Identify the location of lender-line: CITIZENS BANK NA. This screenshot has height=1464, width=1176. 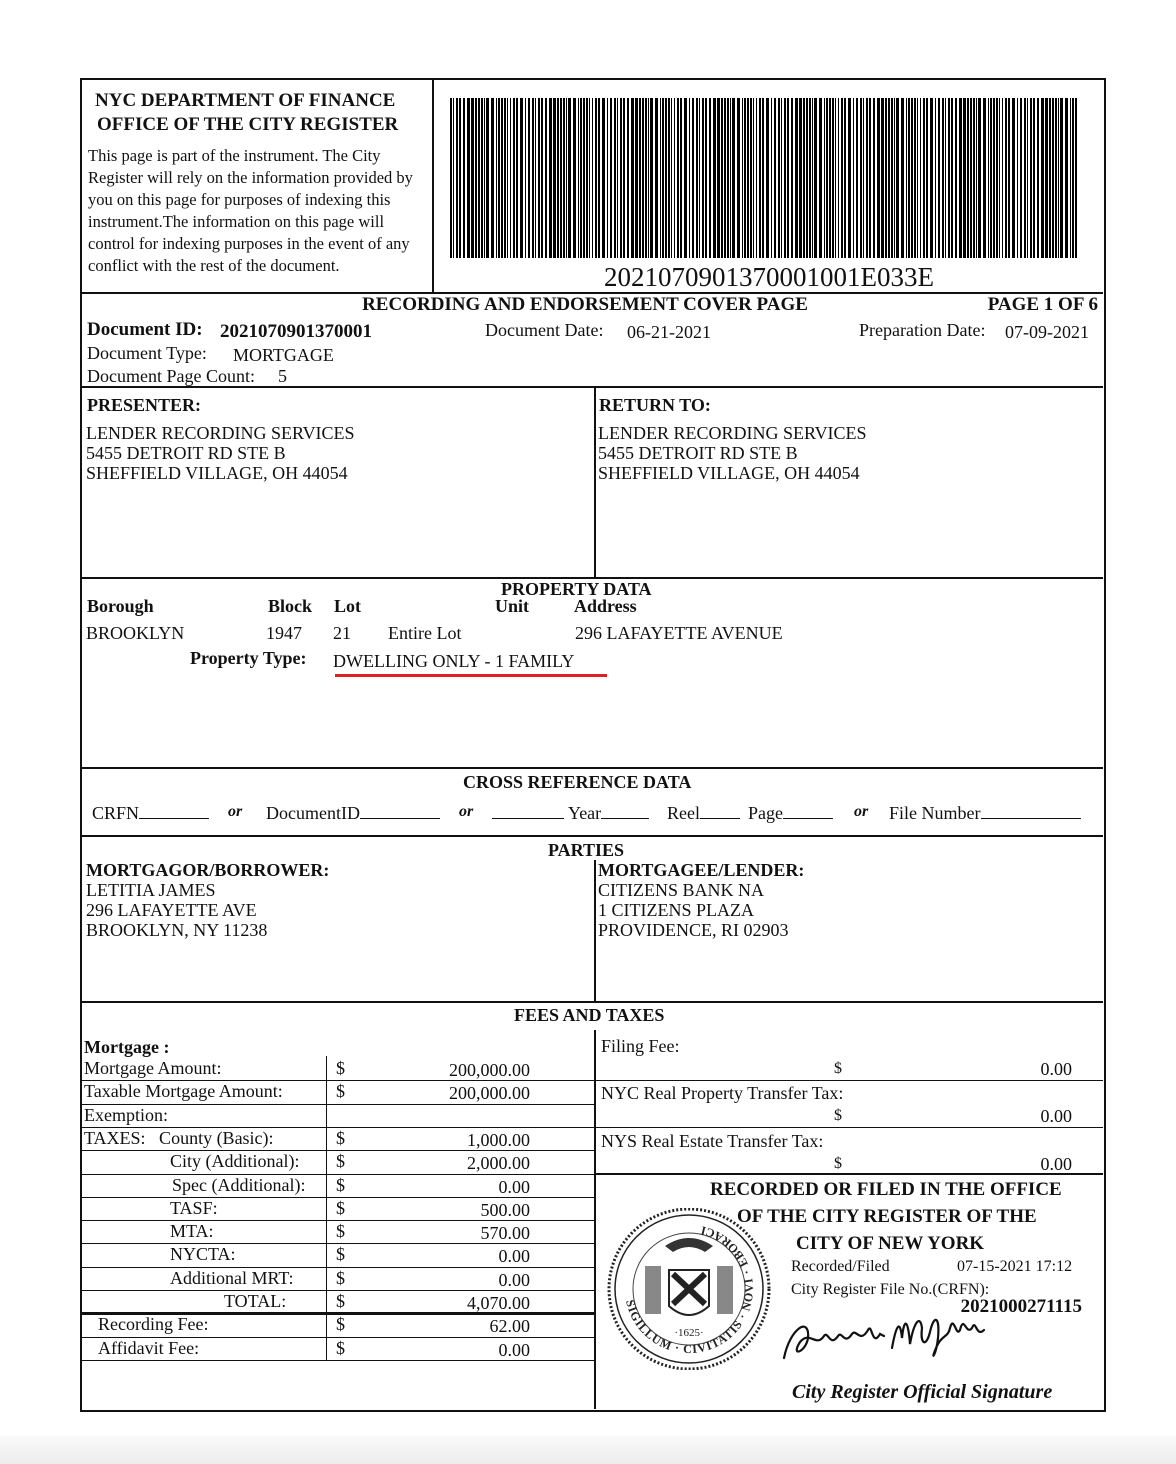
(681, 890).